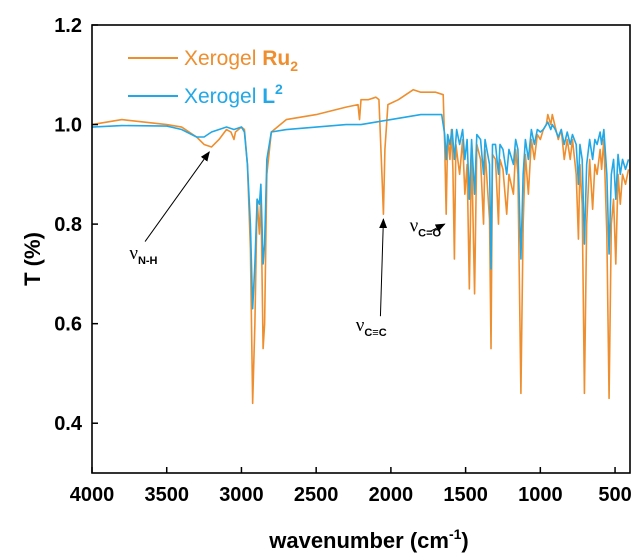  What do you see at coordinates (426, 228) in the screenshot?
I see `annotation-label: νC=O` at bounding box center [426, 228].